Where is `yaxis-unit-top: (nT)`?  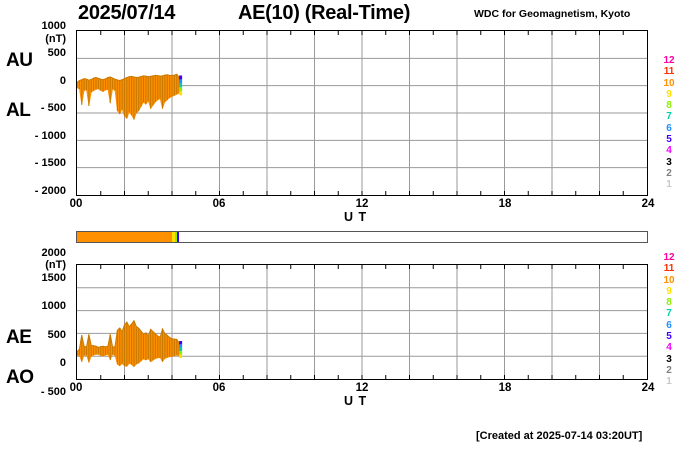 yaxis-unit-top: (nT) is located at coordinates (55, 39).